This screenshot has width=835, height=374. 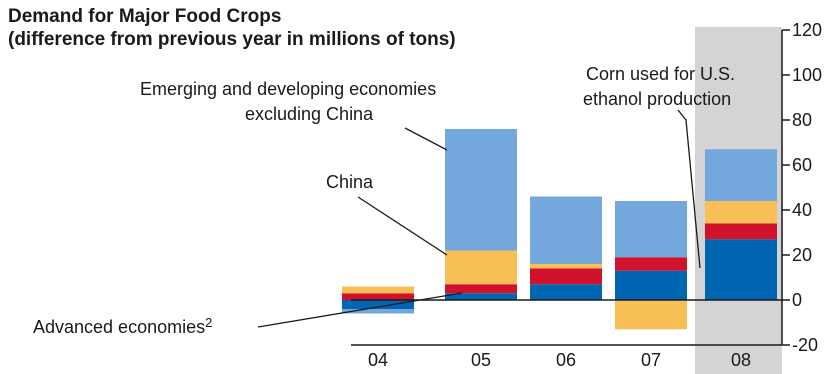 What do you see at coordinates (402, 226) in the screenshot?
I see `leader-china` at bounding box center [402, 226].